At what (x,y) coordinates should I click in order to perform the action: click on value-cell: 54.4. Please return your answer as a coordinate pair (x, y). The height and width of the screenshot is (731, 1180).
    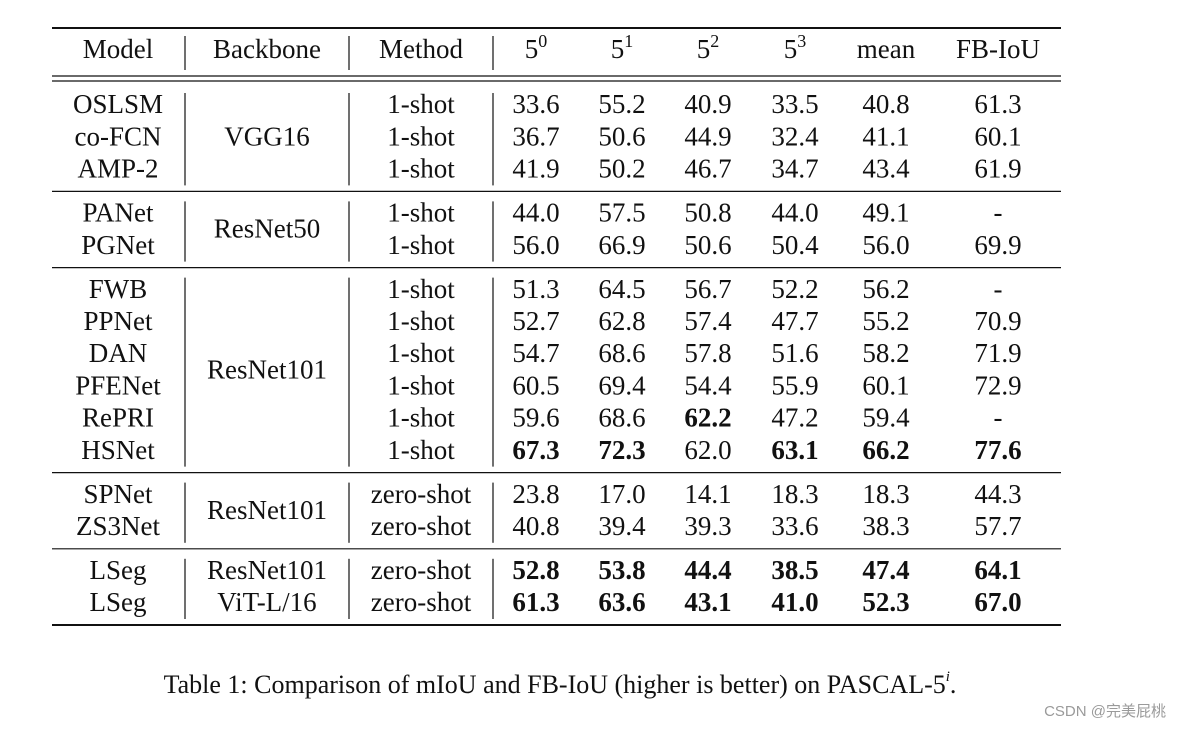
    Looking at the image, I should click on (708, 385).